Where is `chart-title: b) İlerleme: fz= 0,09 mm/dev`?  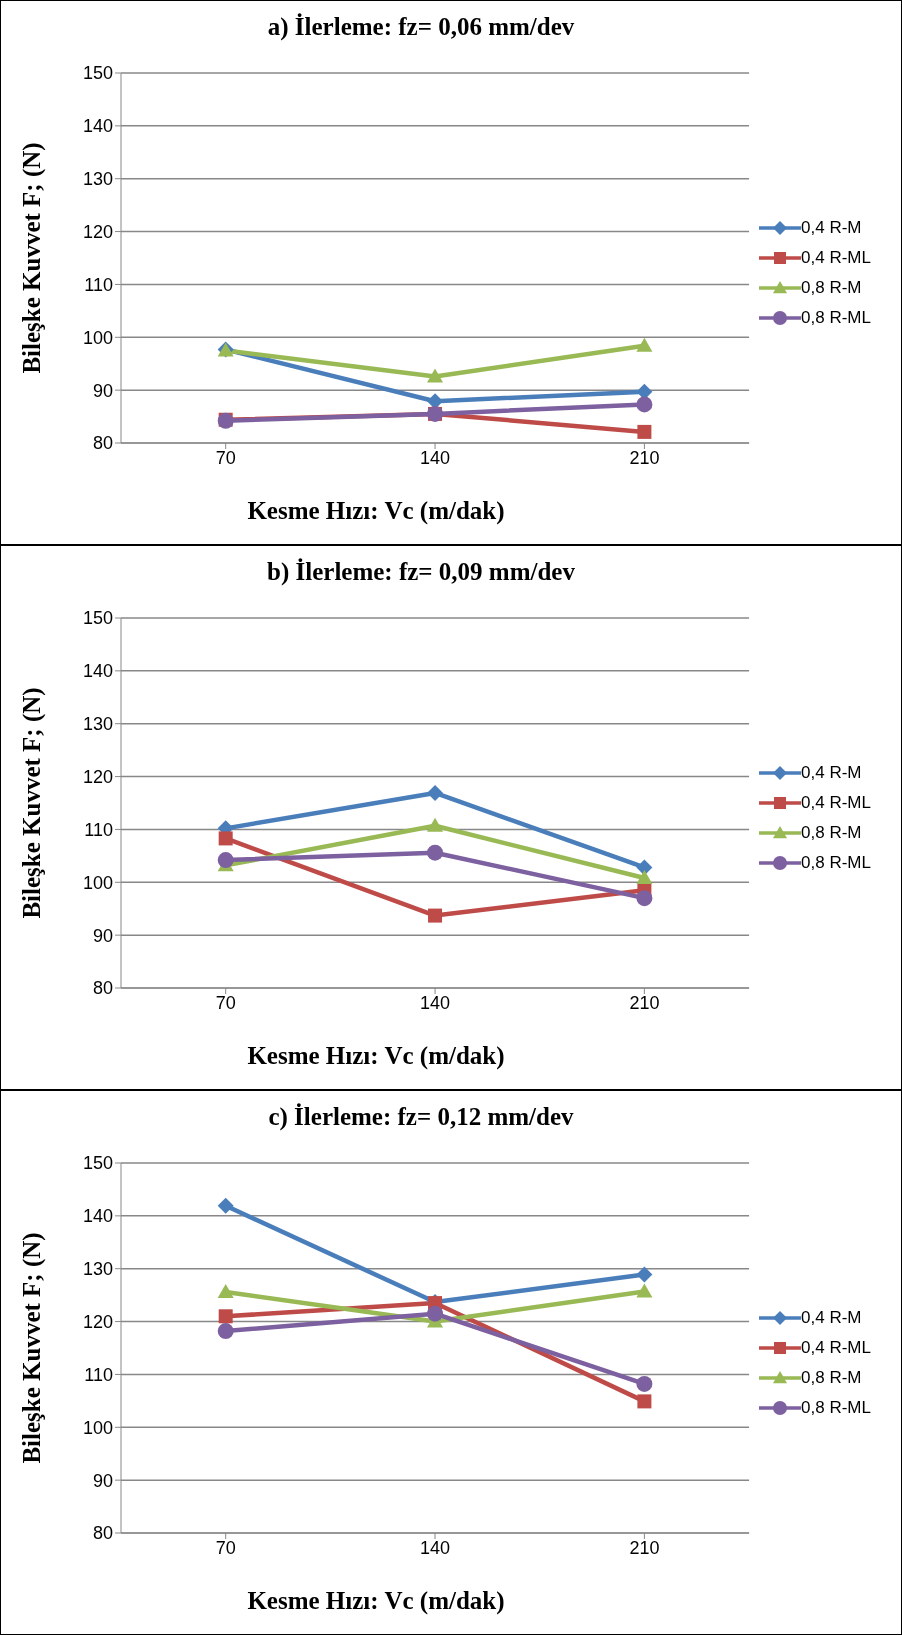 chart-title: b) İlerleme: fz= 0,09 mm/dev is located at coordinates (421, 572).